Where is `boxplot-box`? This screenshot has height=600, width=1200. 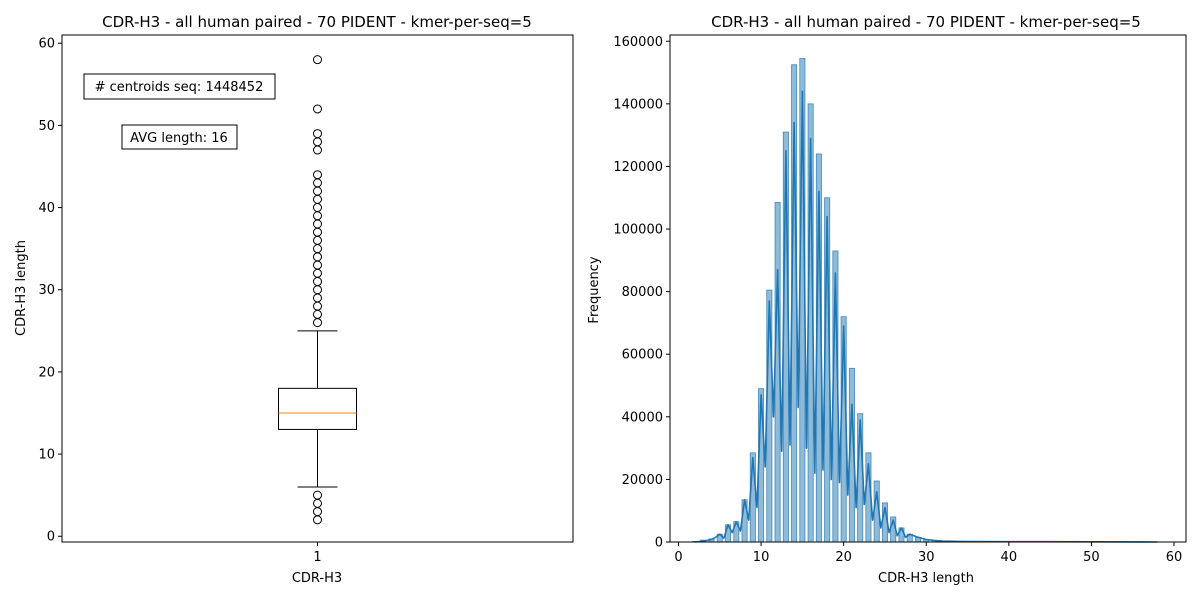 boxplot-box is located at coordinates (317, 408).